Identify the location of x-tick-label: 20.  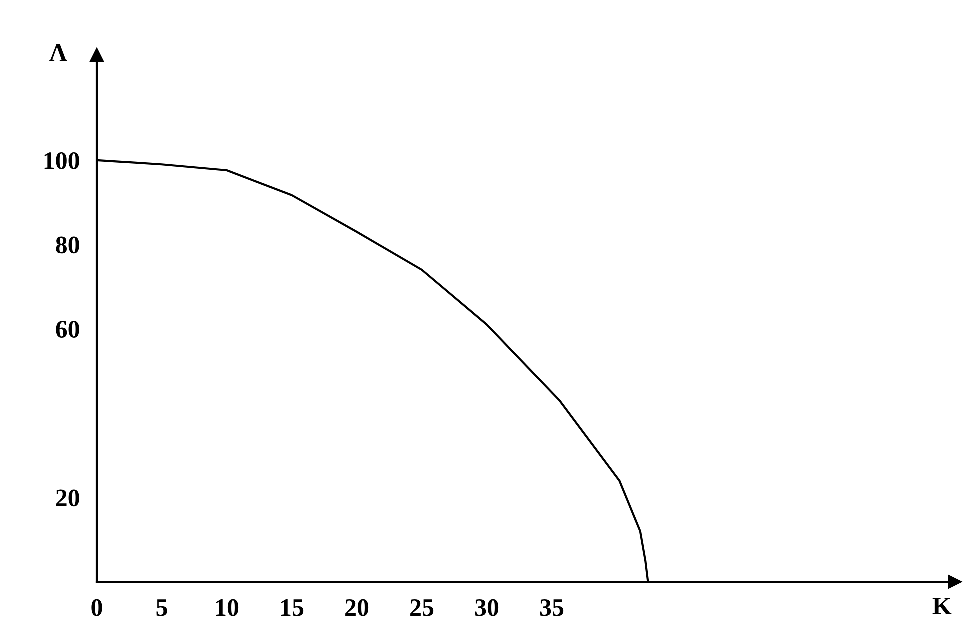
(357, 607).